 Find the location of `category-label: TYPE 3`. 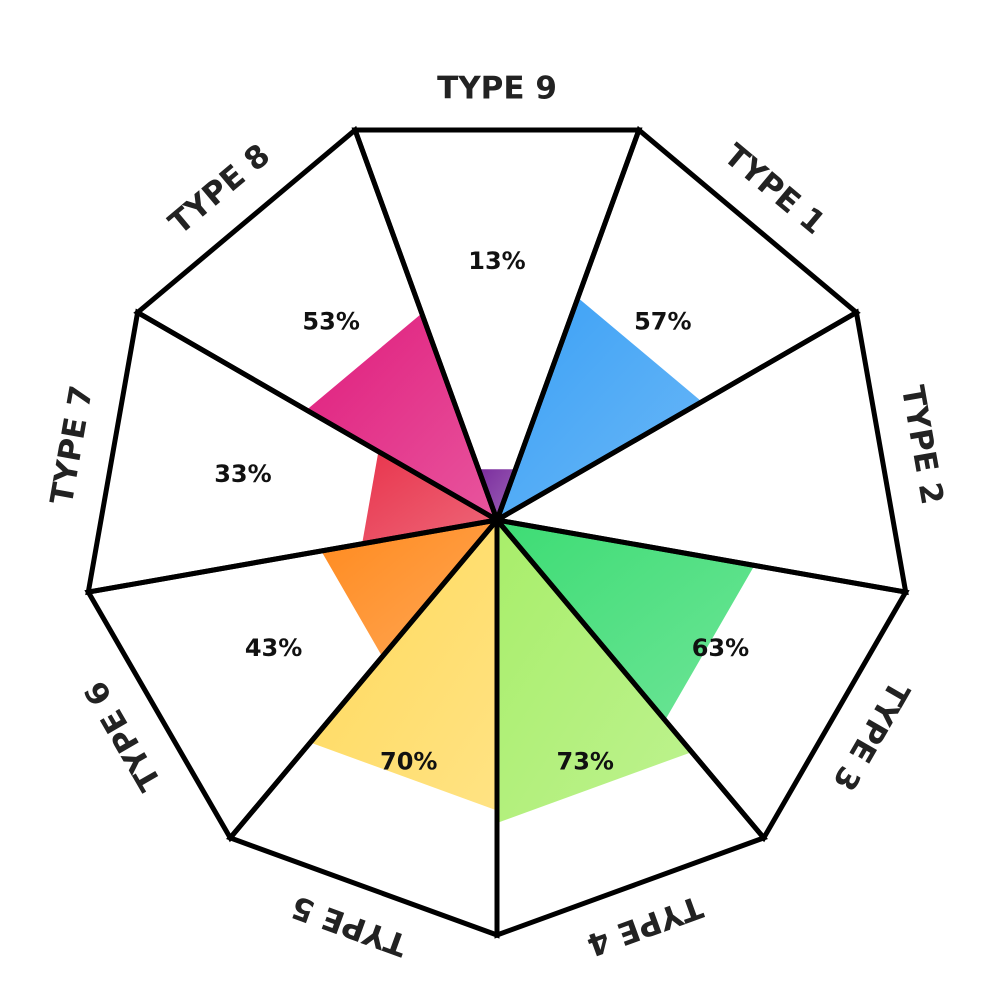

category-label: TYPE 3 is located at coordinates (870, 736).